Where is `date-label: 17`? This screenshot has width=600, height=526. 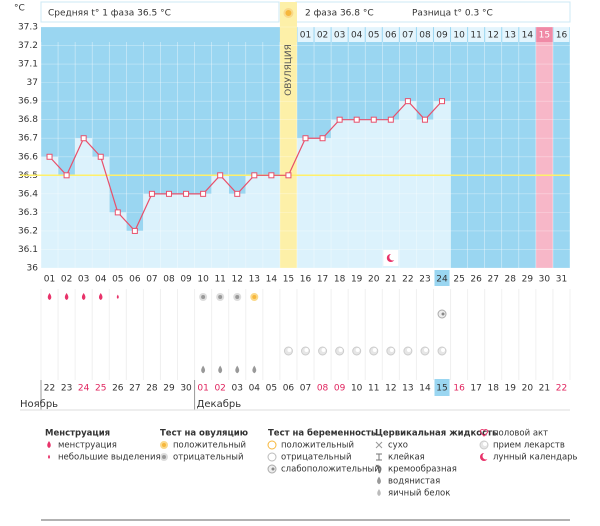
date-label: 17 is located at coordinates (475, 389).